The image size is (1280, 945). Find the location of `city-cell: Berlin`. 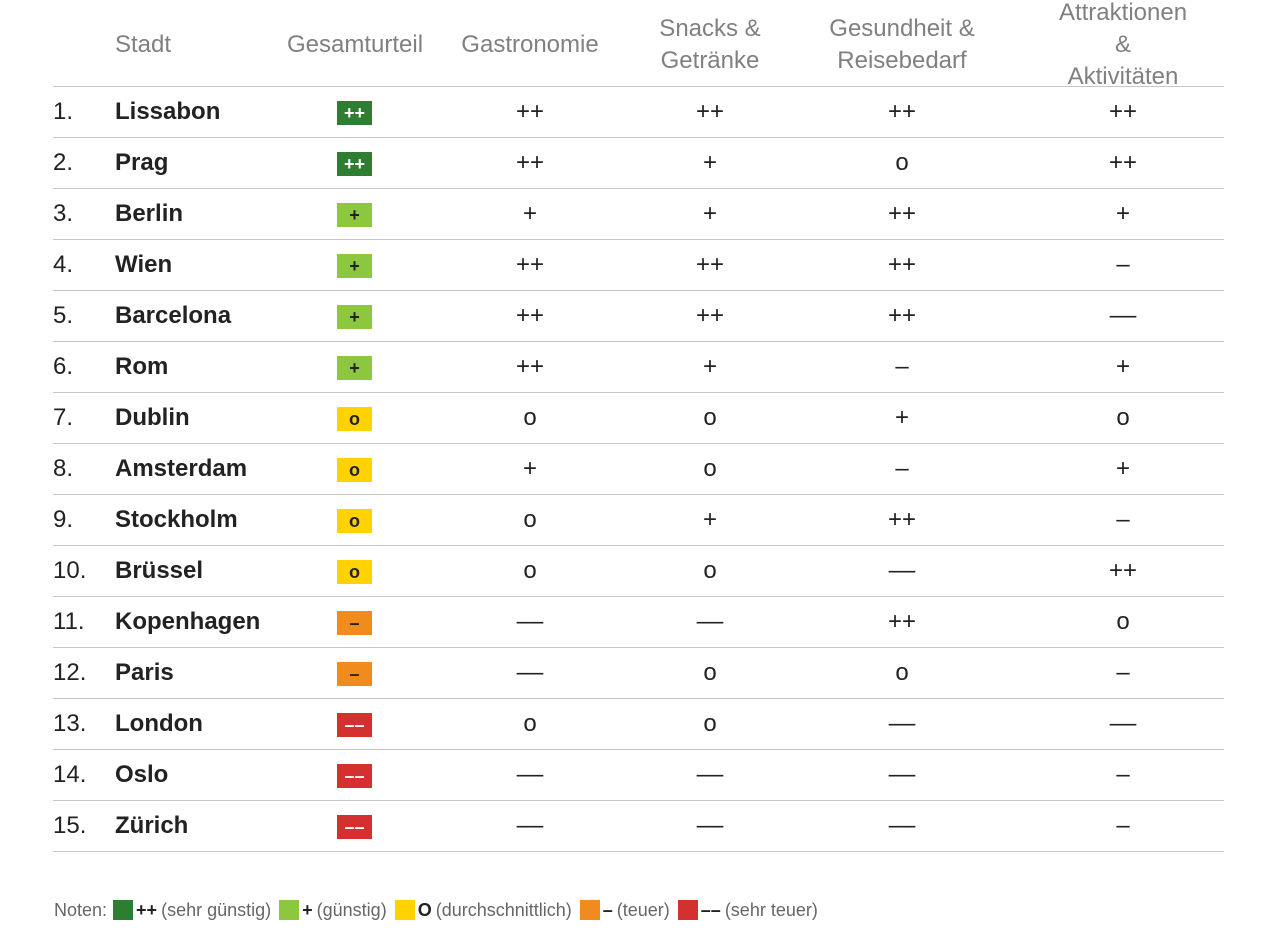

city-cell: Berlin is located at coordinates (149, 213).